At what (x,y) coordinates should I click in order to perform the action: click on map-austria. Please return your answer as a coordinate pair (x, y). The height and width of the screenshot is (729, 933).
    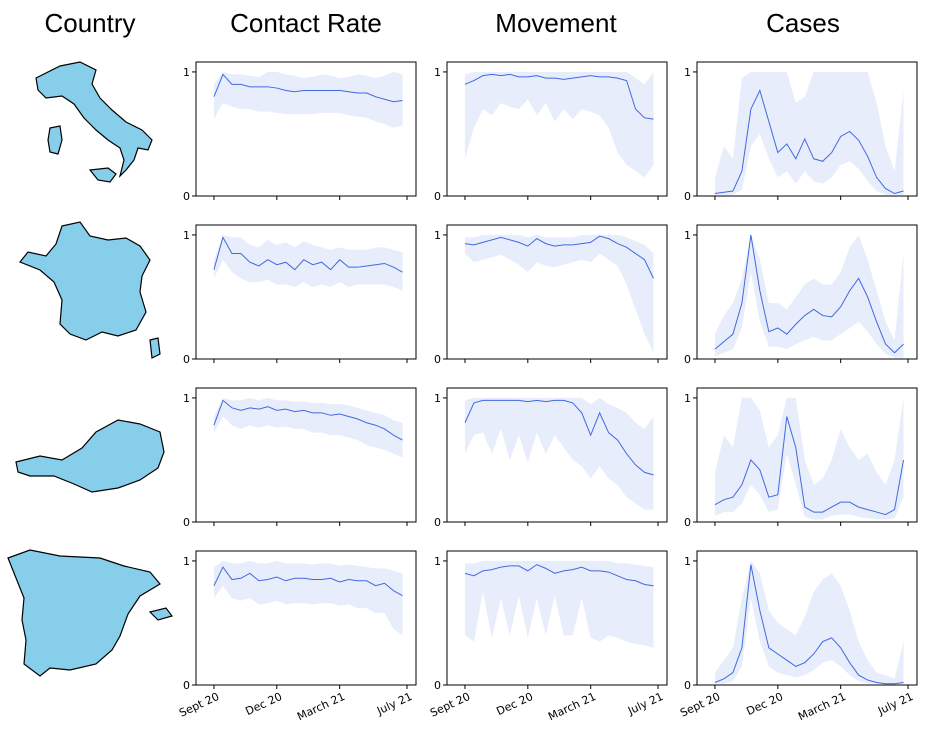
    Looking at the image, I should click on (90, 456).